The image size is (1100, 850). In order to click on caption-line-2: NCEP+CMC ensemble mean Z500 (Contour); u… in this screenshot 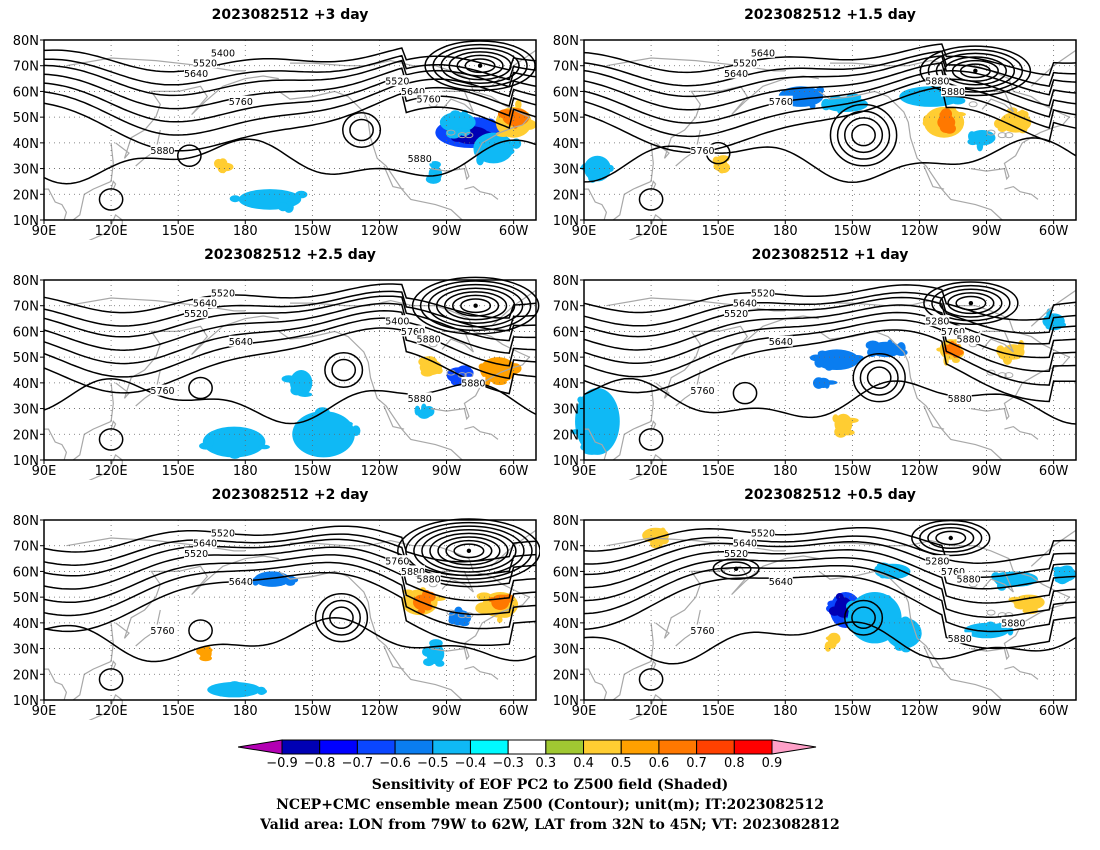, I will do `click(550, 805)`.